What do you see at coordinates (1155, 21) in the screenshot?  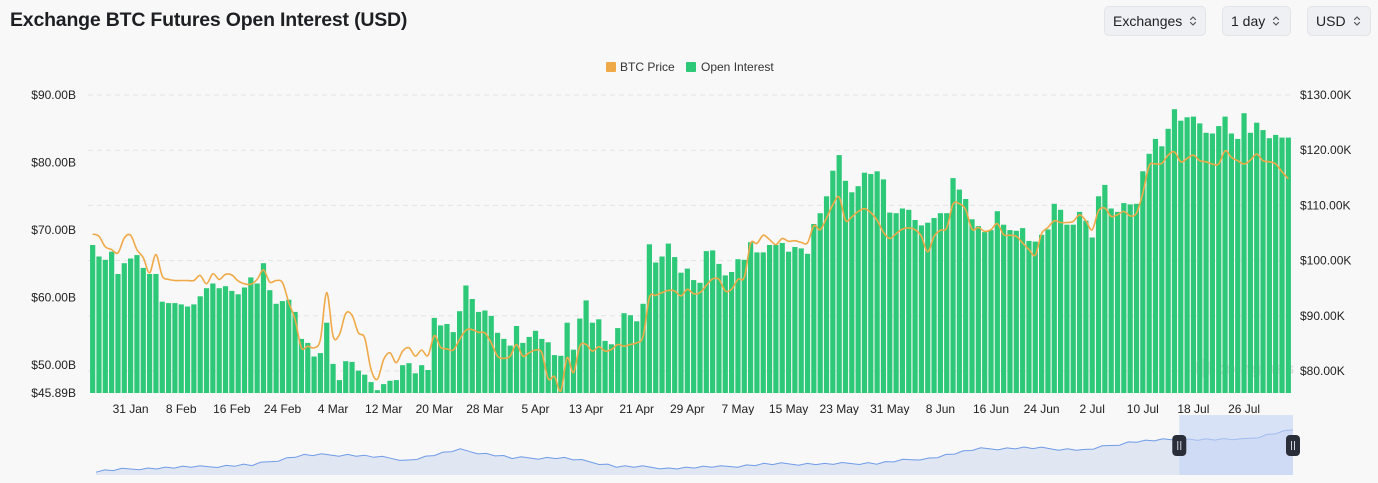 I see `exchanges-select: Exchanges` at bounding box center [1155, 21].